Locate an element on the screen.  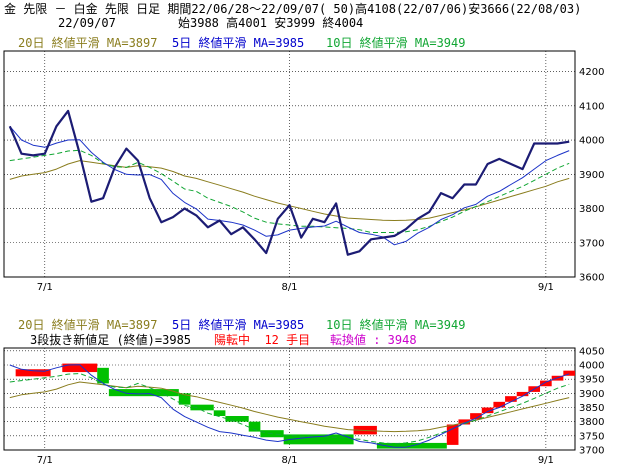
legend-signal-status: 陽転中 12 手目 is located at coordinates (262, 340).